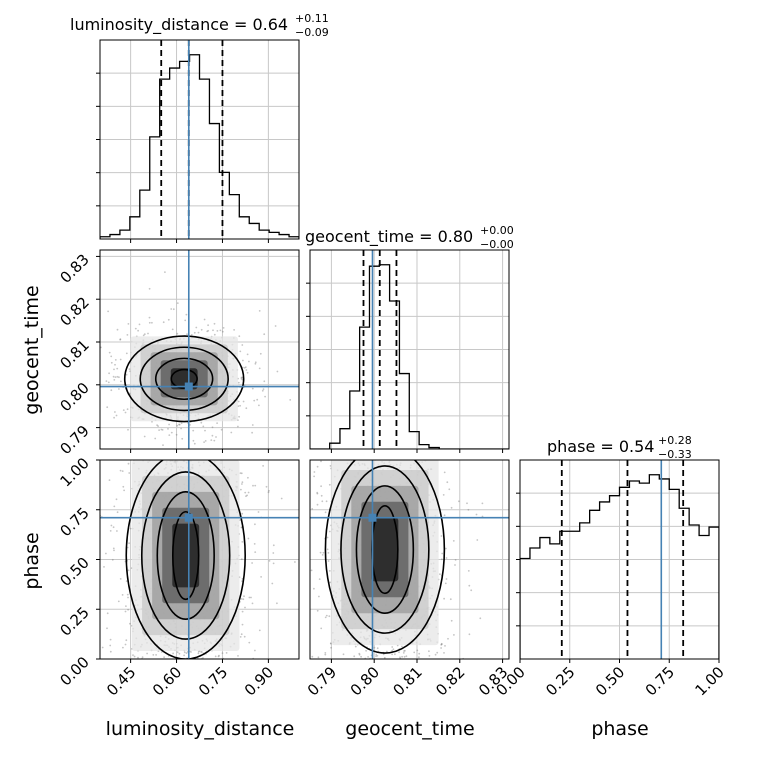 This screenshot has height=760, width=760. What do you see at coordinates (259, 681) in the screenshot?
I see `tick-label-x-luminosity-distance: 0.90` at bounding box center [259, 681].